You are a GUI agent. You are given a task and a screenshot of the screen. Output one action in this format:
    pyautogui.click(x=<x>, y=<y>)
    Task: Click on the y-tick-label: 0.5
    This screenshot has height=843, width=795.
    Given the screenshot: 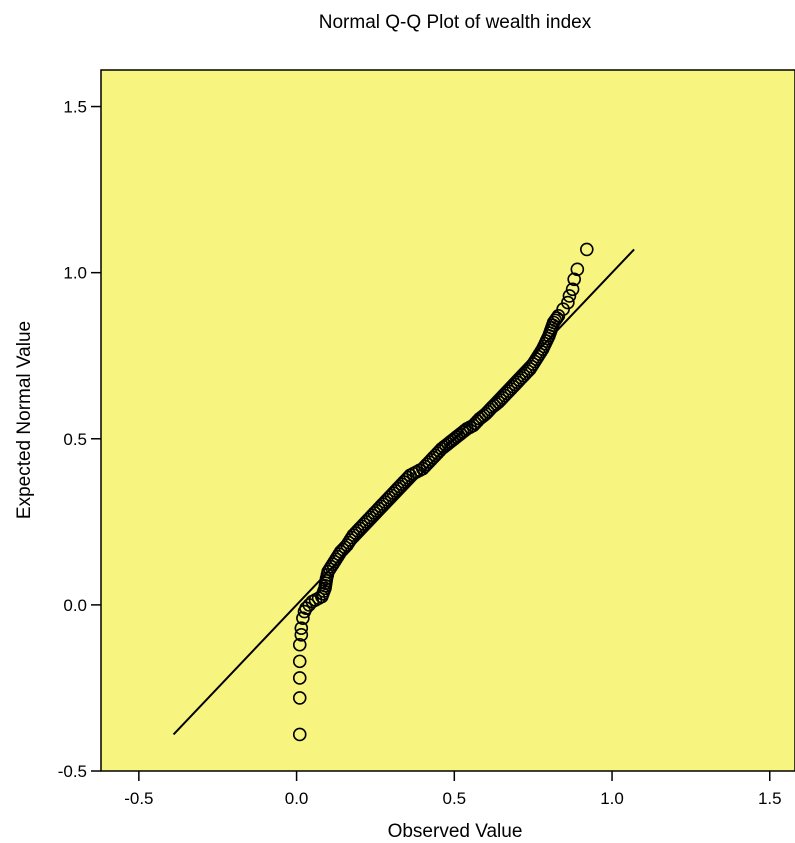 What is the action you would take?
    pyautogui.click(x=75, y=439)
    